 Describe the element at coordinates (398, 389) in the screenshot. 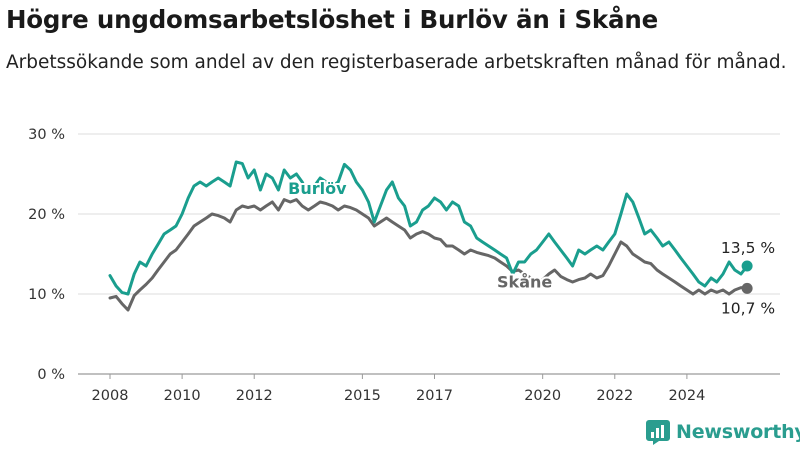

I see `x-axis: 2008 2010 2012 2015 2017 2020 2022 2024` at that location.